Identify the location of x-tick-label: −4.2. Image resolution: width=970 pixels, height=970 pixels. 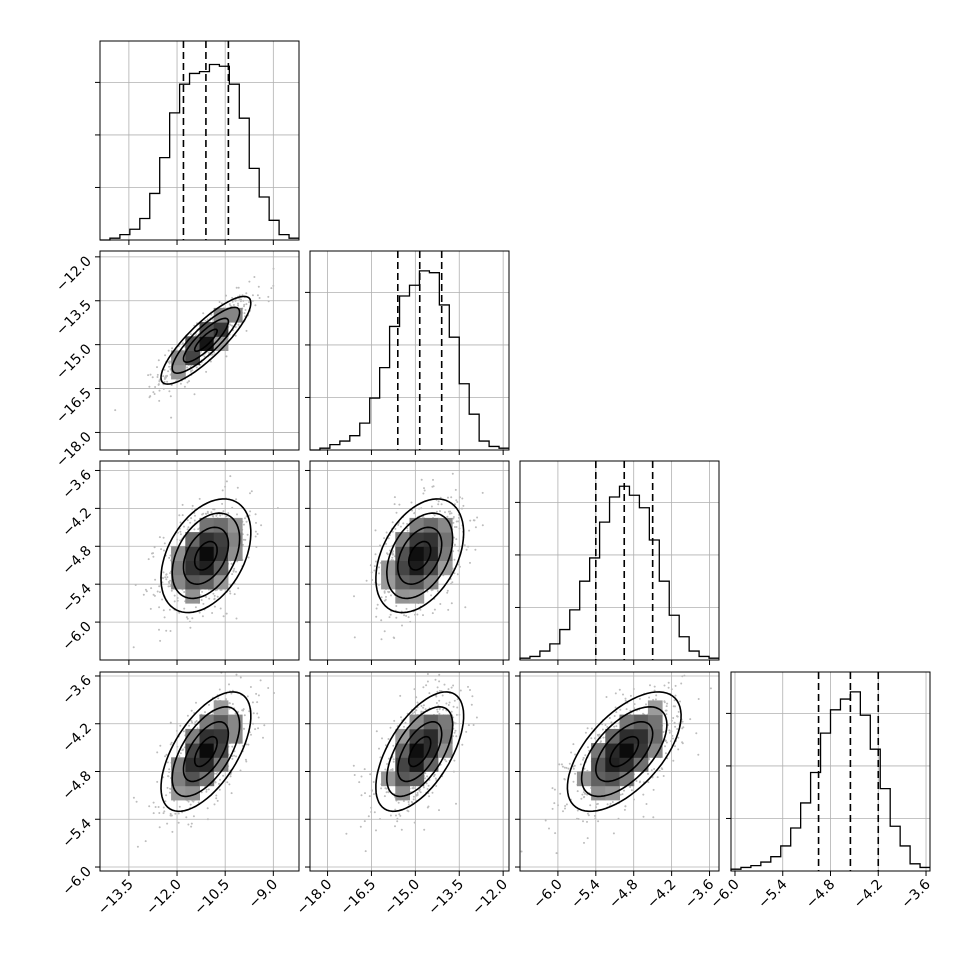
(868, 894).